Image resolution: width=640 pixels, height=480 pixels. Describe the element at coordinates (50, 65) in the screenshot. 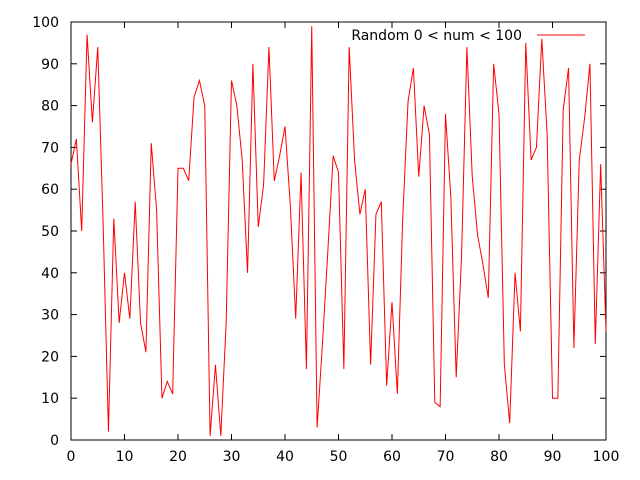

I see `y-tick-label: 90` at that location.